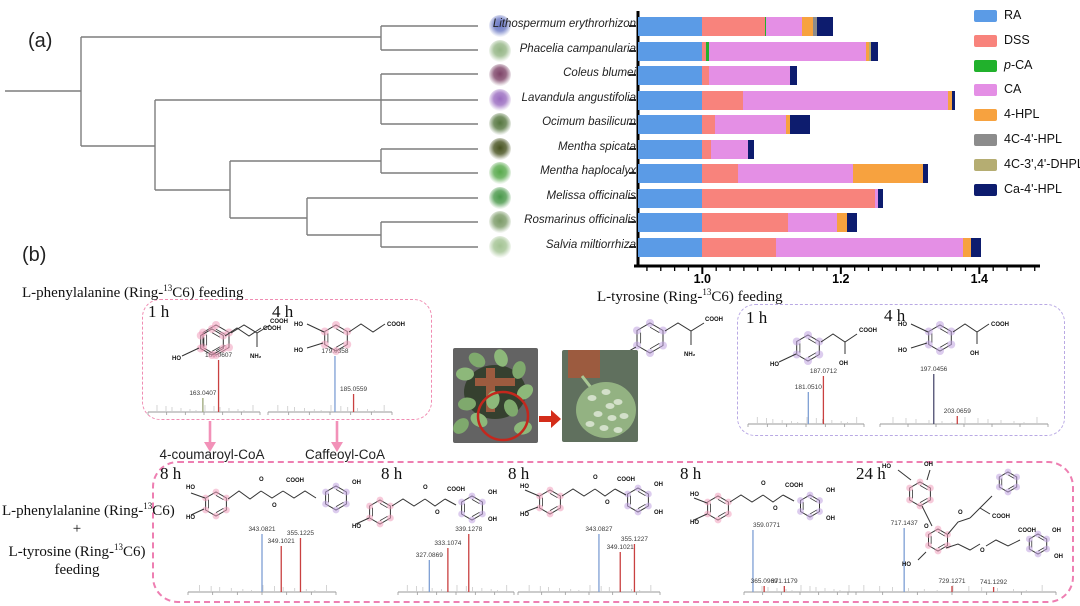 The image size is (1080, 606). I want to click on bar-segment-CA, so click(729, 149).